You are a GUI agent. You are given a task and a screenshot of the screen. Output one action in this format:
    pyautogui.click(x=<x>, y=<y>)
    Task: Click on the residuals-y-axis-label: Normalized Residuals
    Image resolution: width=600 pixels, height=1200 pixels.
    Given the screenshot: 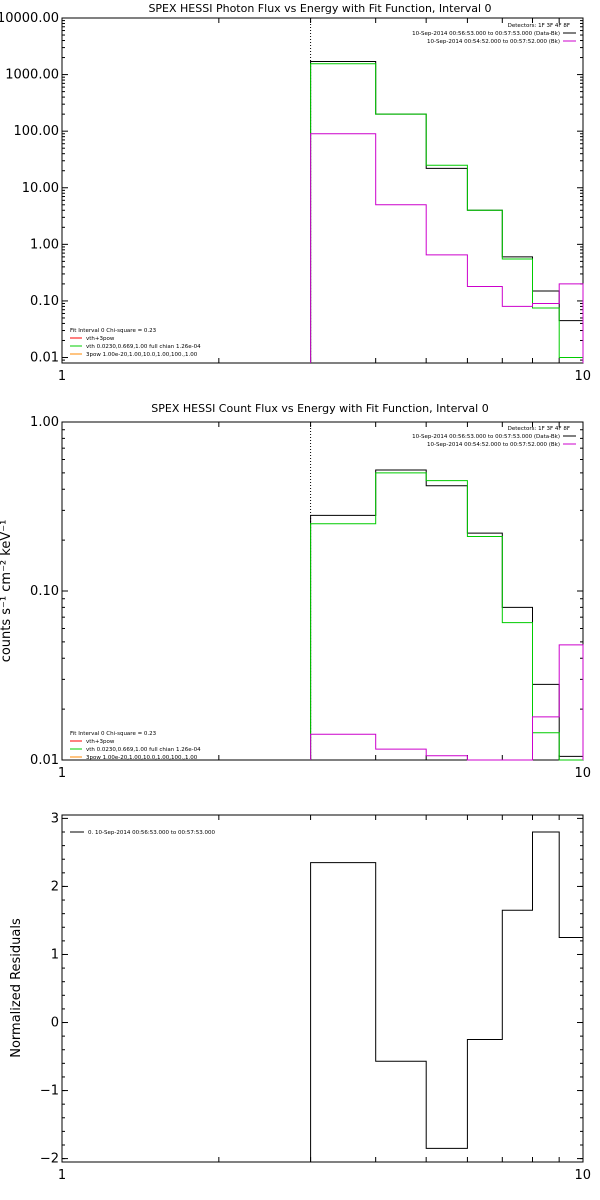 What is the action you would take?
    pyautogui.click(x=16, y=988)
    